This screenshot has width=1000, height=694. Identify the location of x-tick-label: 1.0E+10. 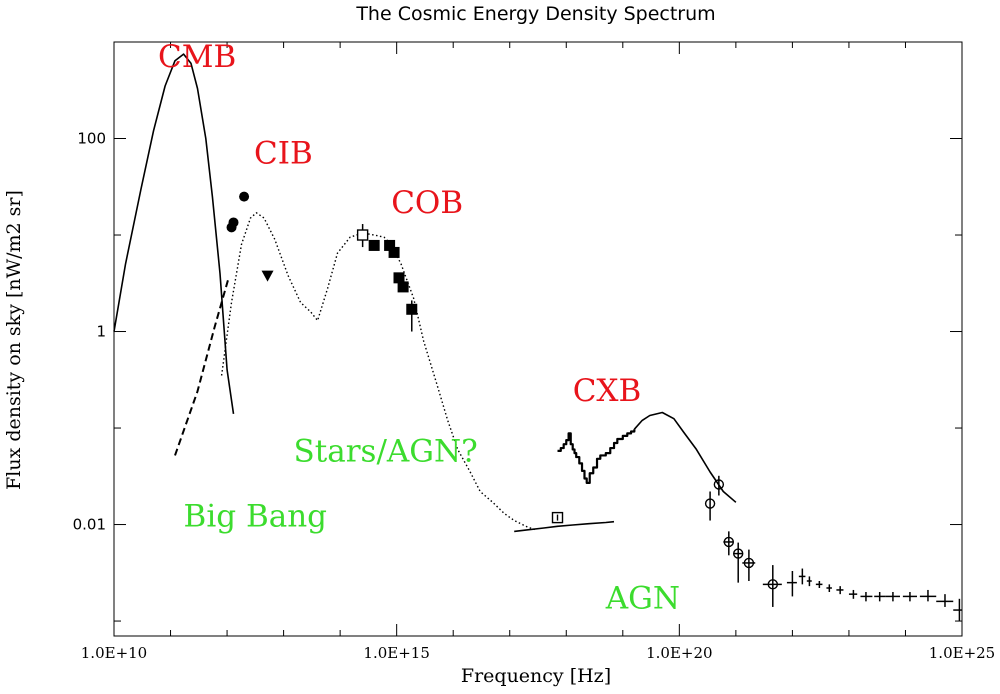
(114, 653).